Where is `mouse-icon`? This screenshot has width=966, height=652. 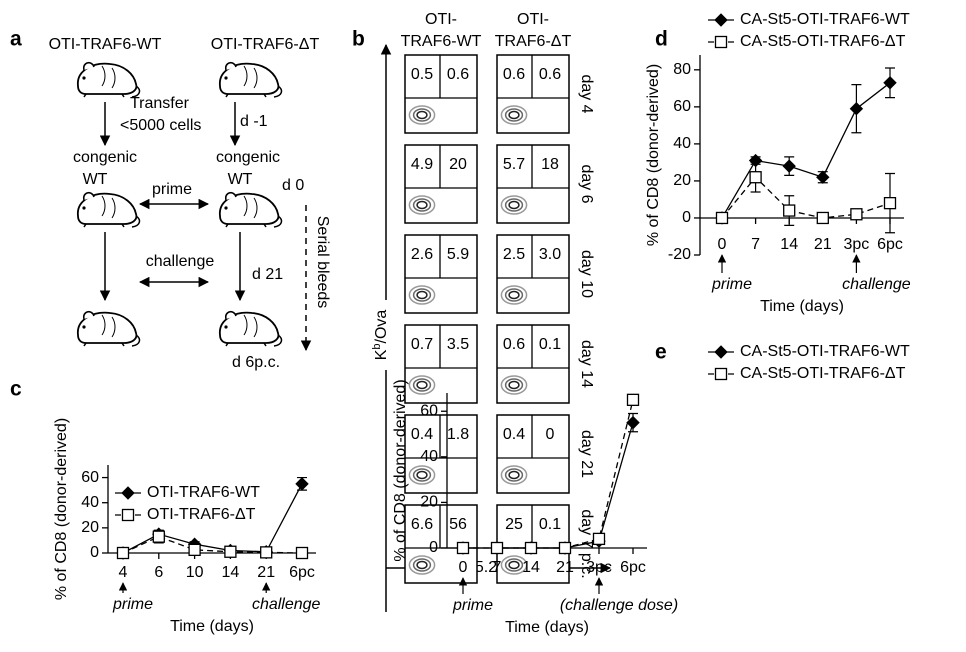 mouse-icon is located at coordinates (250, 209).